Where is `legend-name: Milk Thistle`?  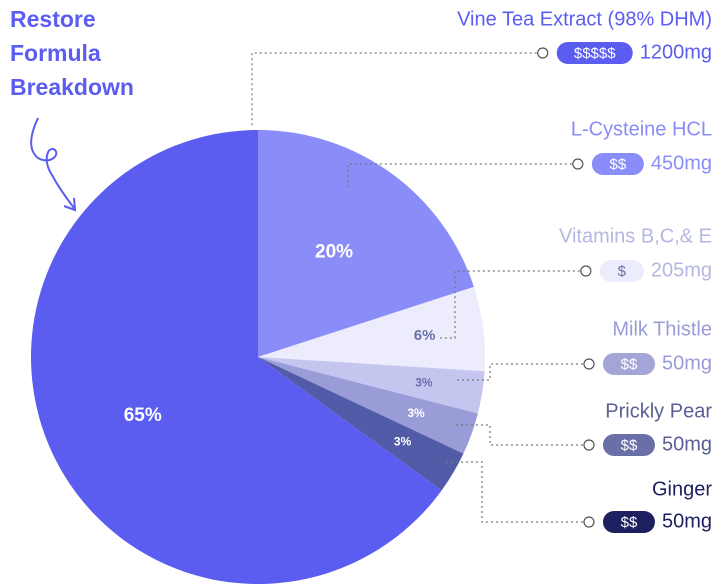
legend-name: Milk Thistle is located at coordinates (662, 329).